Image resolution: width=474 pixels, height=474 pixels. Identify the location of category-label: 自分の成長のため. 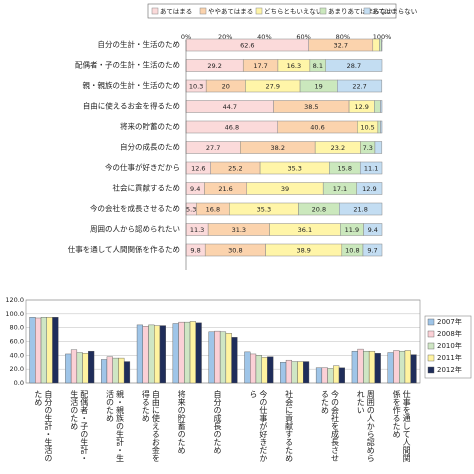
(150, 147).